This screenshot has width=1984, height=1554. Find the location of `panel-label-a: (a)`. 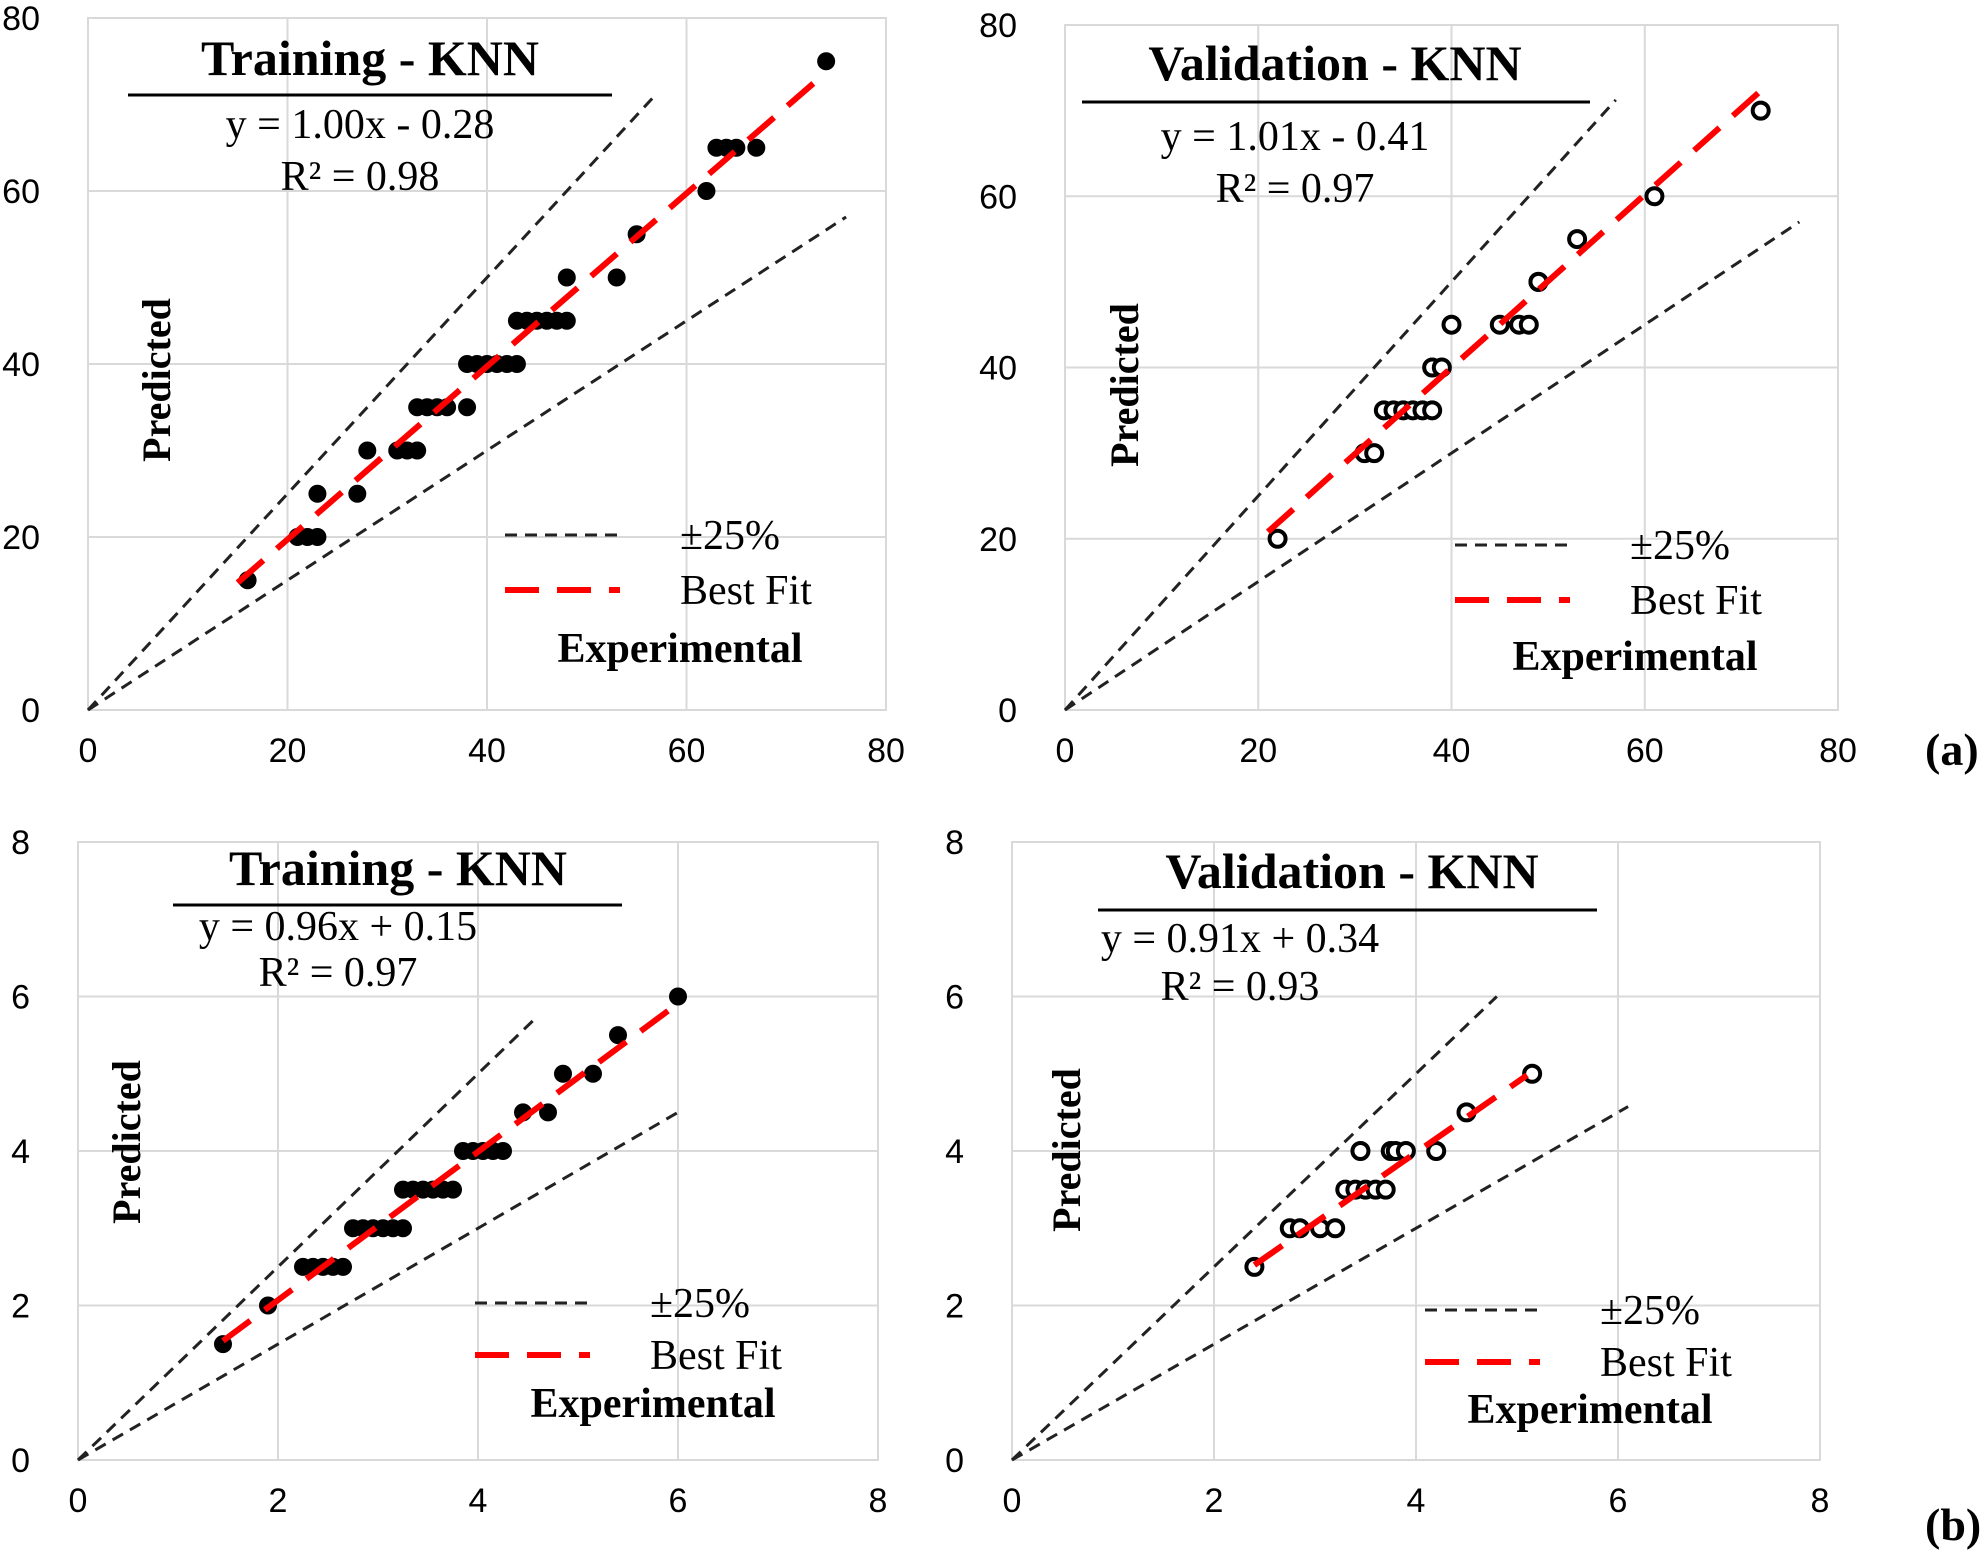

panel-label-a: (a) is located at coordinates (1952, 749).